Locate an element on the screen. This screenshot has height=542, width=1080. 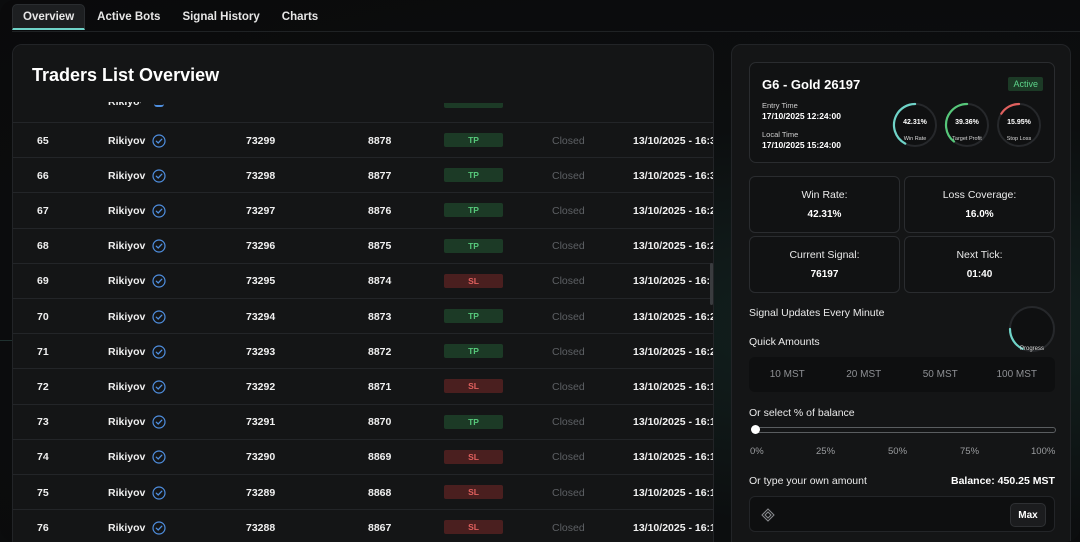
tab-overview: Overview is located at coordinates (49, 17).